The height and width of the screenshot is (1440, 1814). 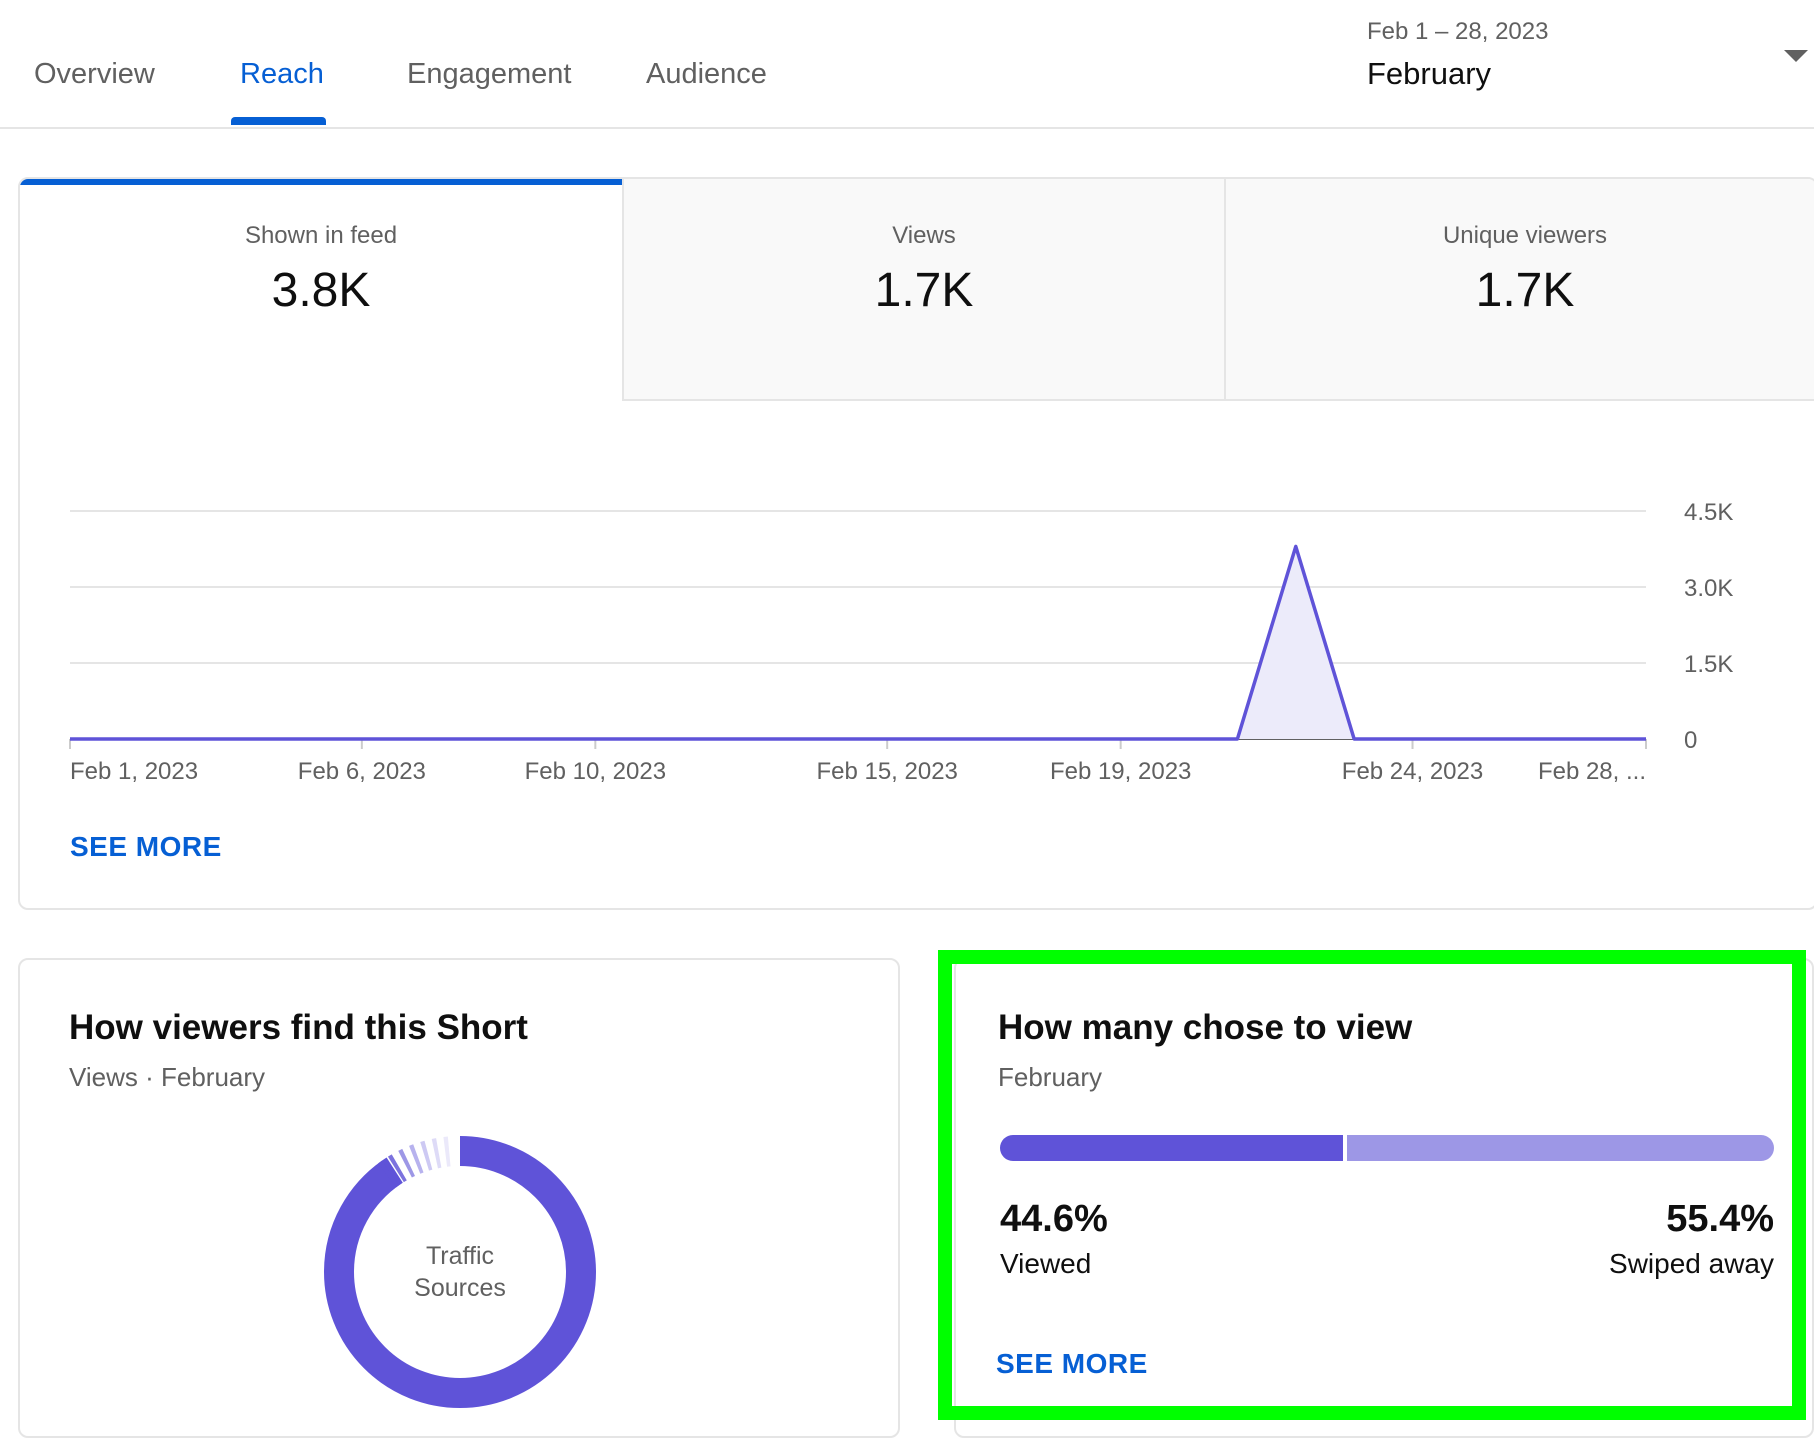 What do you see at coordinates (1050, 1077) in the screenshot?
I see `card-subtitle: February` at bounding box center [1050, 1077].